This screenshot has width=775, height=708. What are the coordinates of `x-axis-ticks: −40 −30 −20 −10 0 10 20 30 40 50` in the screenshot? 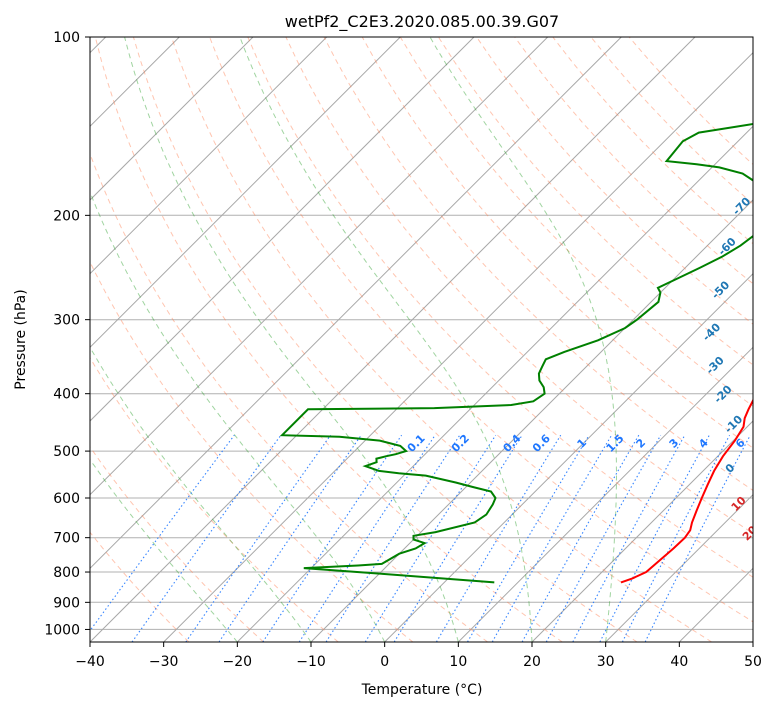 It's located at (418, 656).